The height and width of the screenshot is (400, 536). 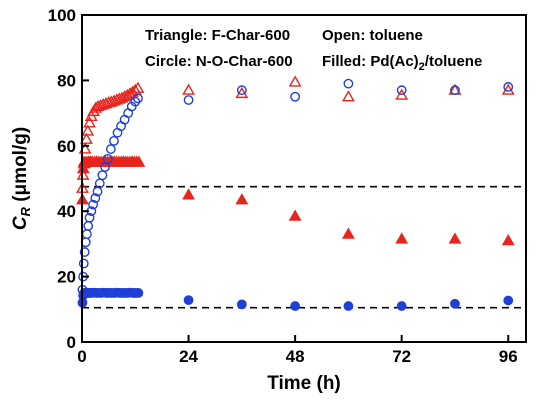 What do you see at coordinates (219, 61) in the screenshot?
I see `legend-circle: Circle: N-O-Char-600` at bounding box center [219, 61].